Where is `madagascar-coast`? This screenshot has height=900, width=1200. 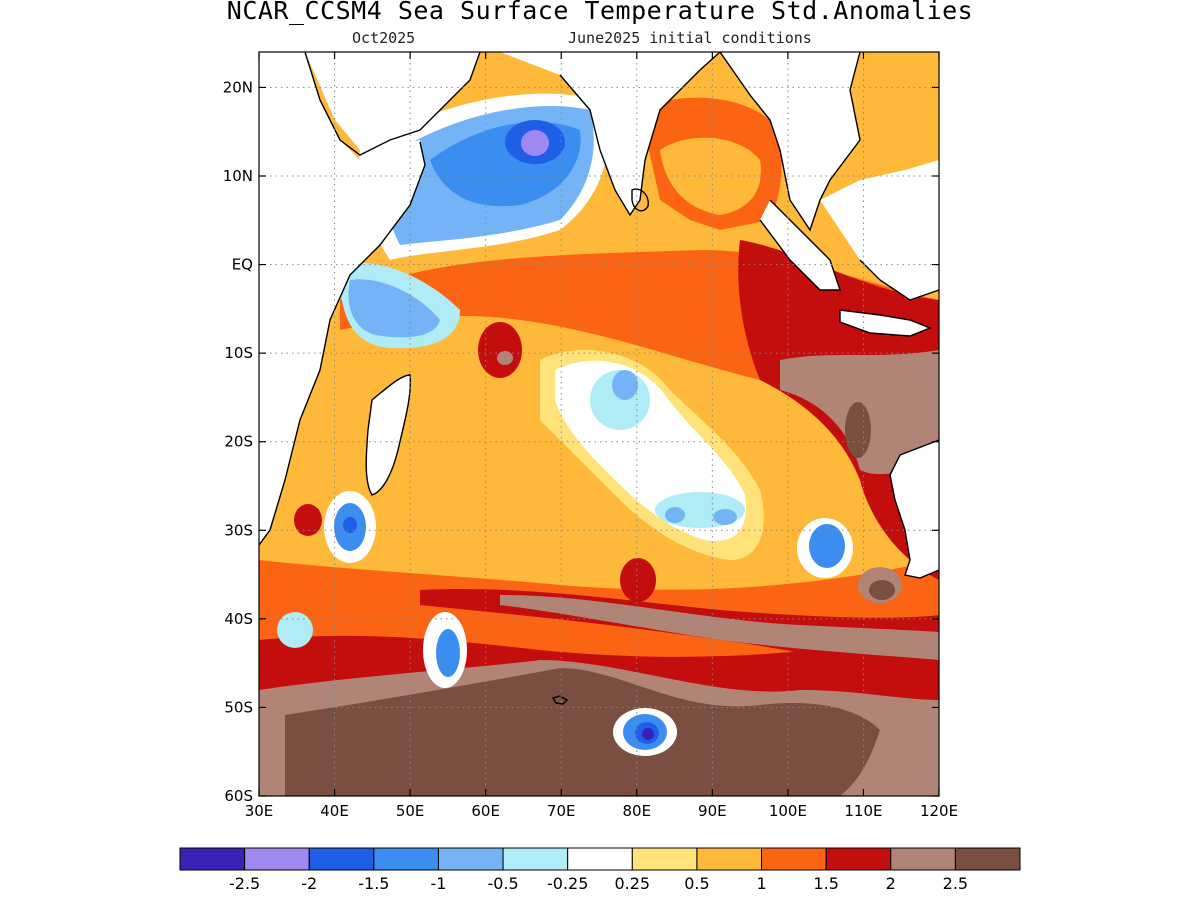
madagascar-coast is located at coordinates (388, 435).